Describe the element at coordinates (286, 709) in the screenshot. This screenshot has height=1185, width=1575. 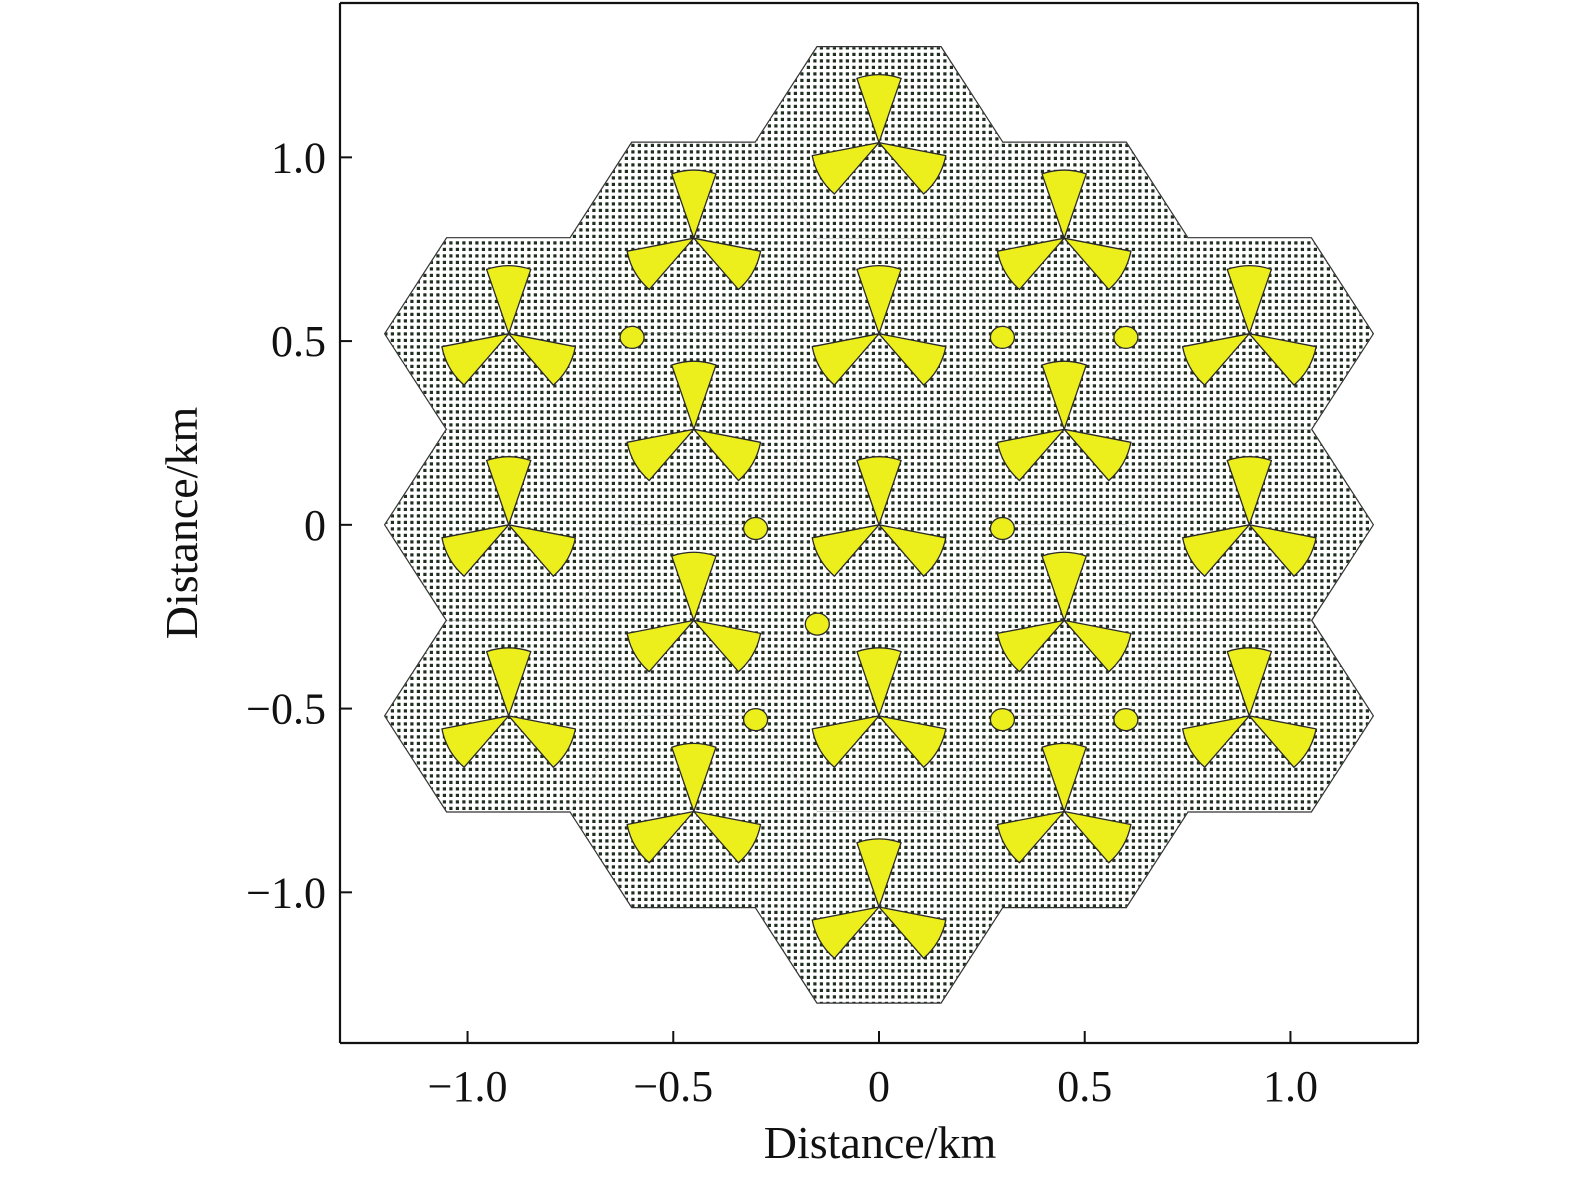
I see `y-tick-label: −0.5` at that location.